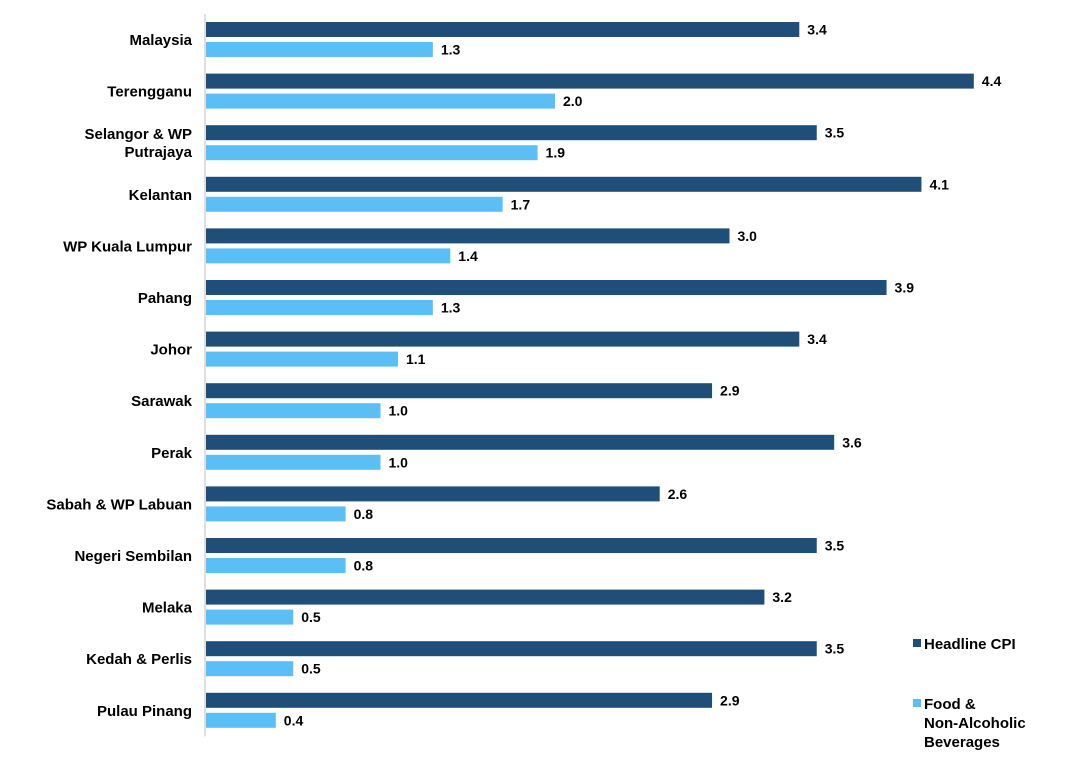 The image size is (1085, 778). Describe the element at coordinates (127, 246) in the screenshot. I see `category-label: WP Kuala Lumpur` at that location.